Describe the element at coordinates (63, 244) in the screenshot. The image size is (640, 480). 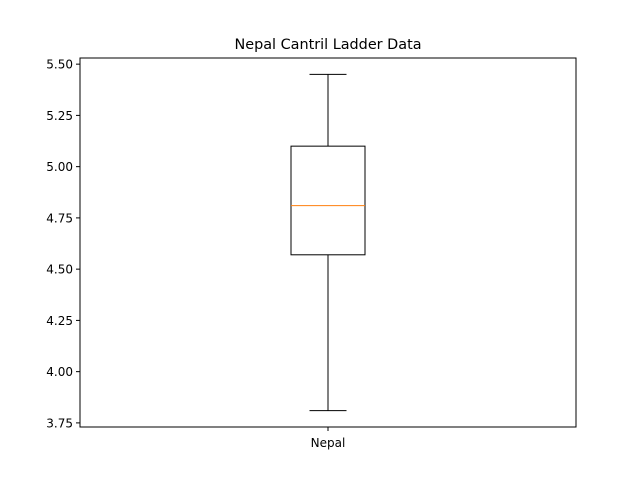
I see `y-axis: 3.75 4.00 4.25 4.50 4.75 5.00 5.25 5.50` at that location.